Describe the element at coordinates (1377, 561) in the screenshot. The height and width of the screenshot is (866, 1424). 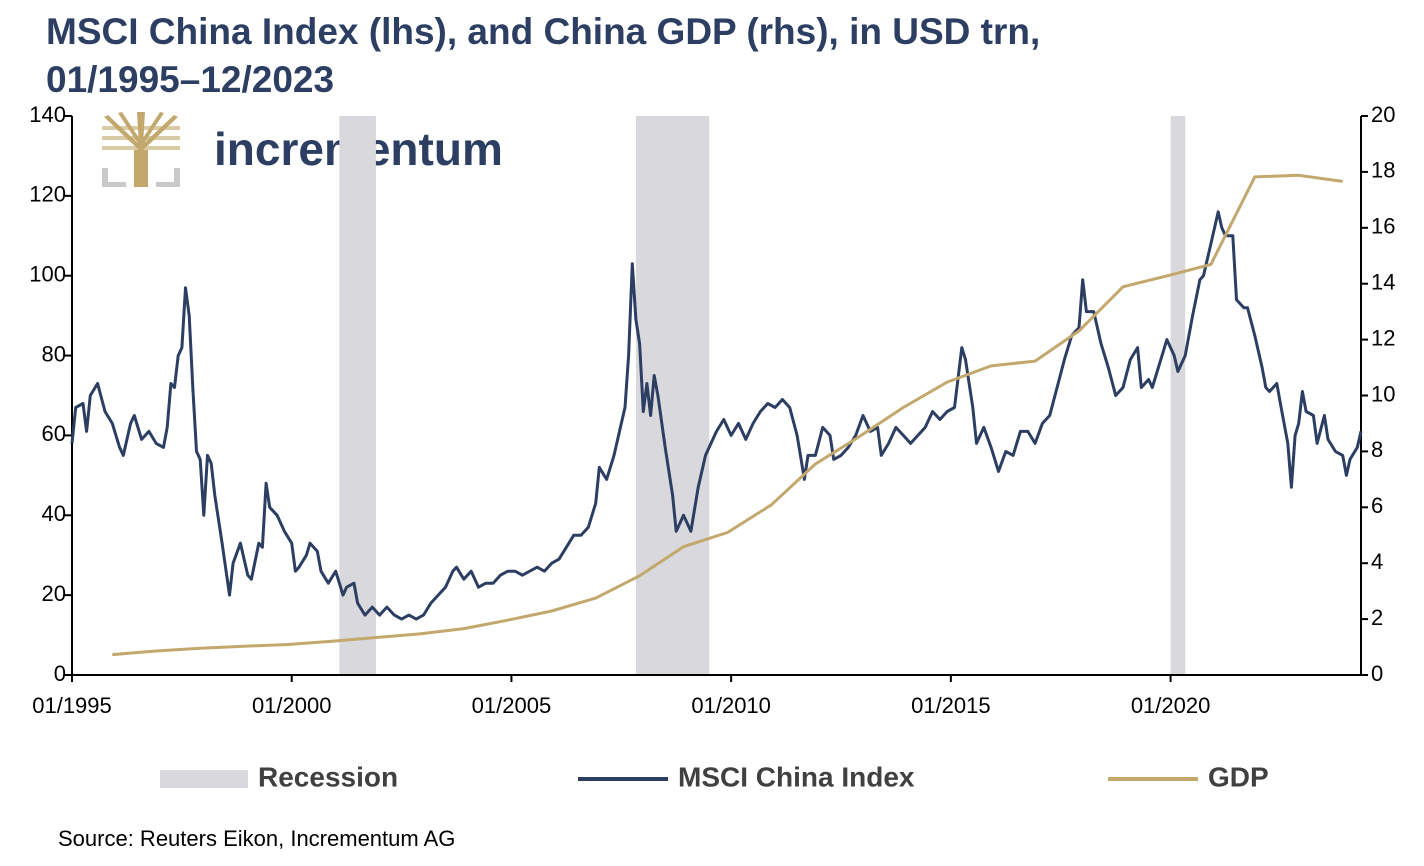
I see `y2-tick-label: 4` at that location.